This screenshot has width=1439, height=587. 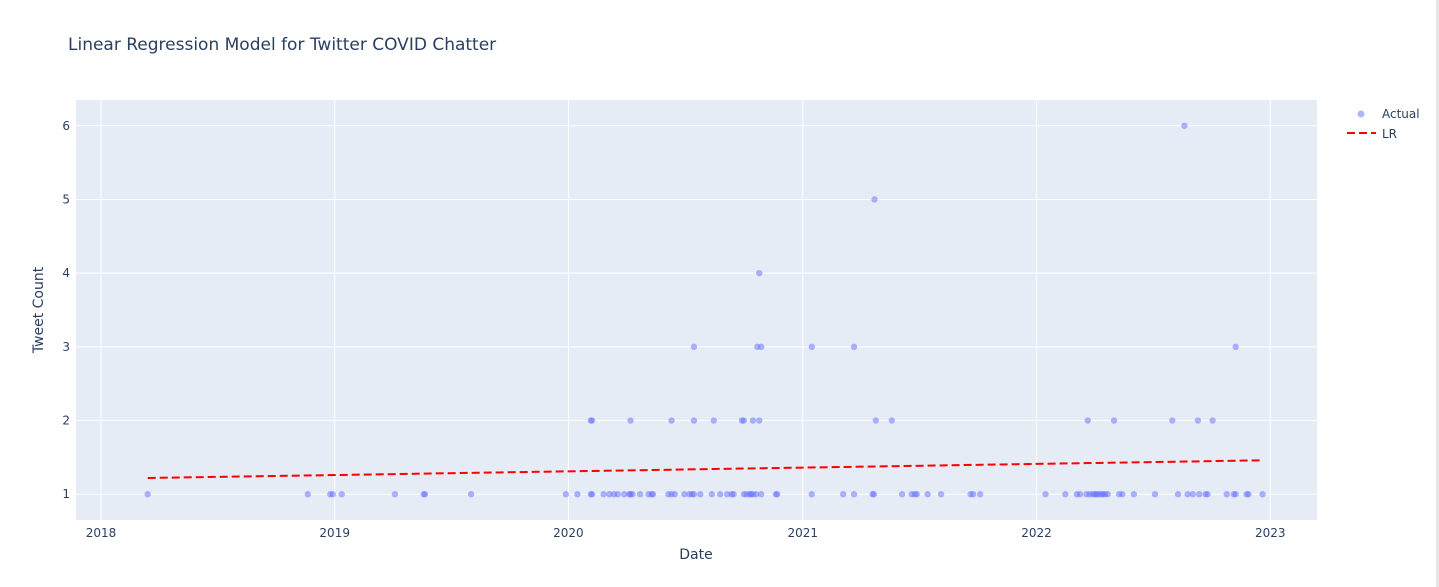 What do you see at coordinates (334, 533) in the screenshot?
I see `x-tick-label: 2019` at bounding box center [334, 533].